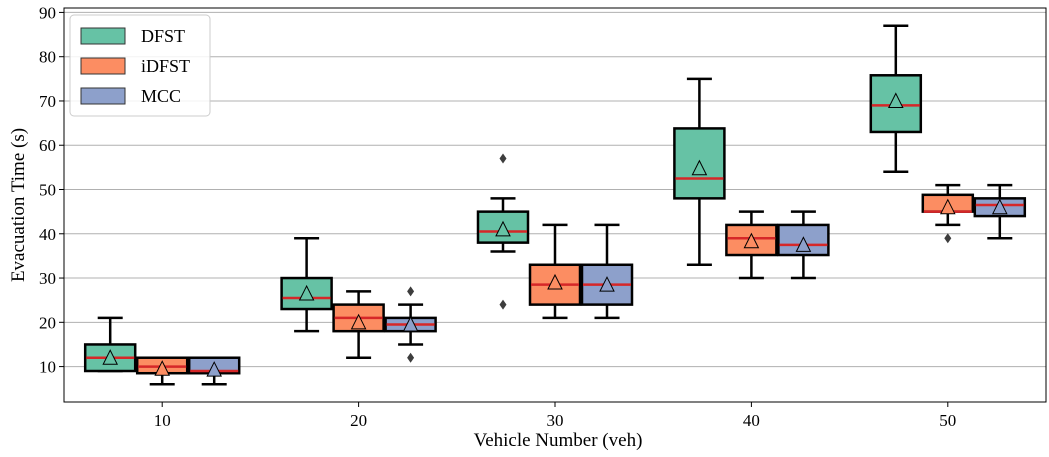 Image resolution: width=1049 pixels, height=457 pixels. Describe the element at coordinates (47, 57) in the screenshot. I see `y-tick-label: 80` at that location.